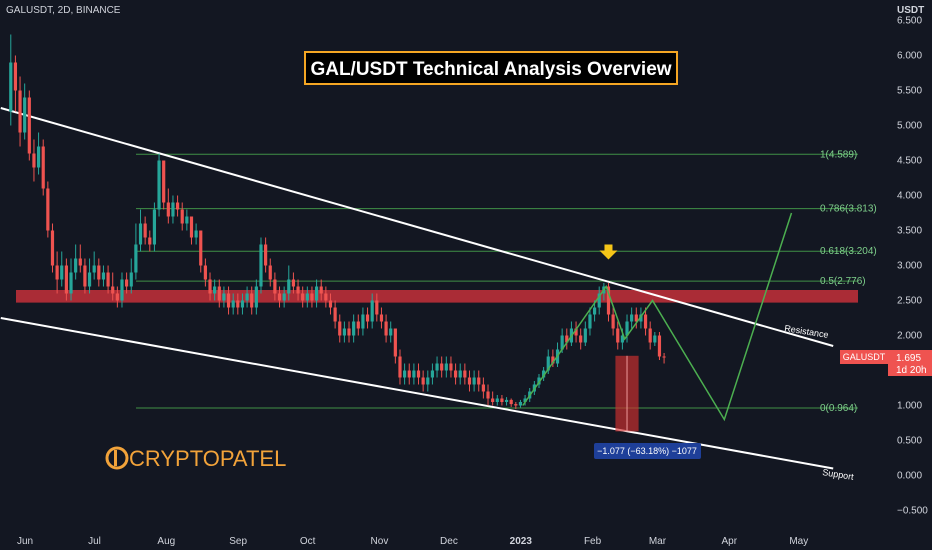  What do you see at coordinates (909, 336) in the screenshot?
I see `price-tick: 2.000` at bounding box center [909, 336].